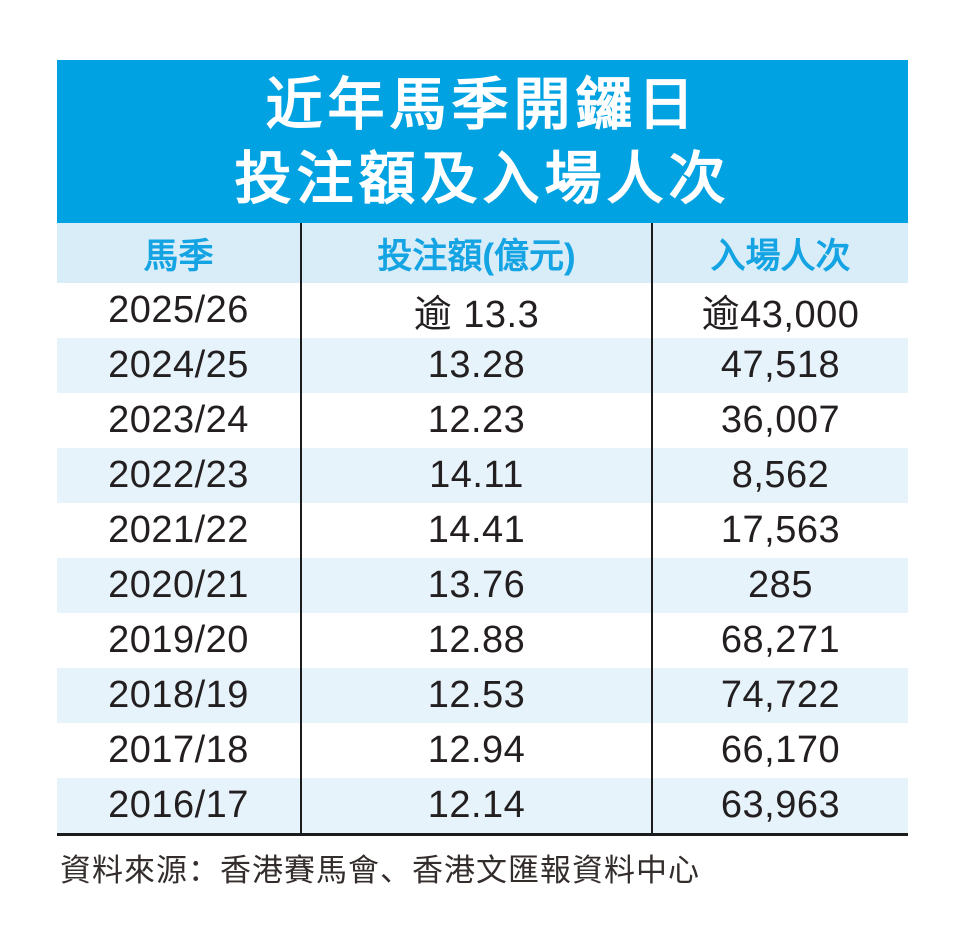 The width and height of the screenshot is (965, 929). What do you see at coordinates (476, 640) in the screenshot?
I see `cell-turnover: 12.88` at bounding box center [476, 640].